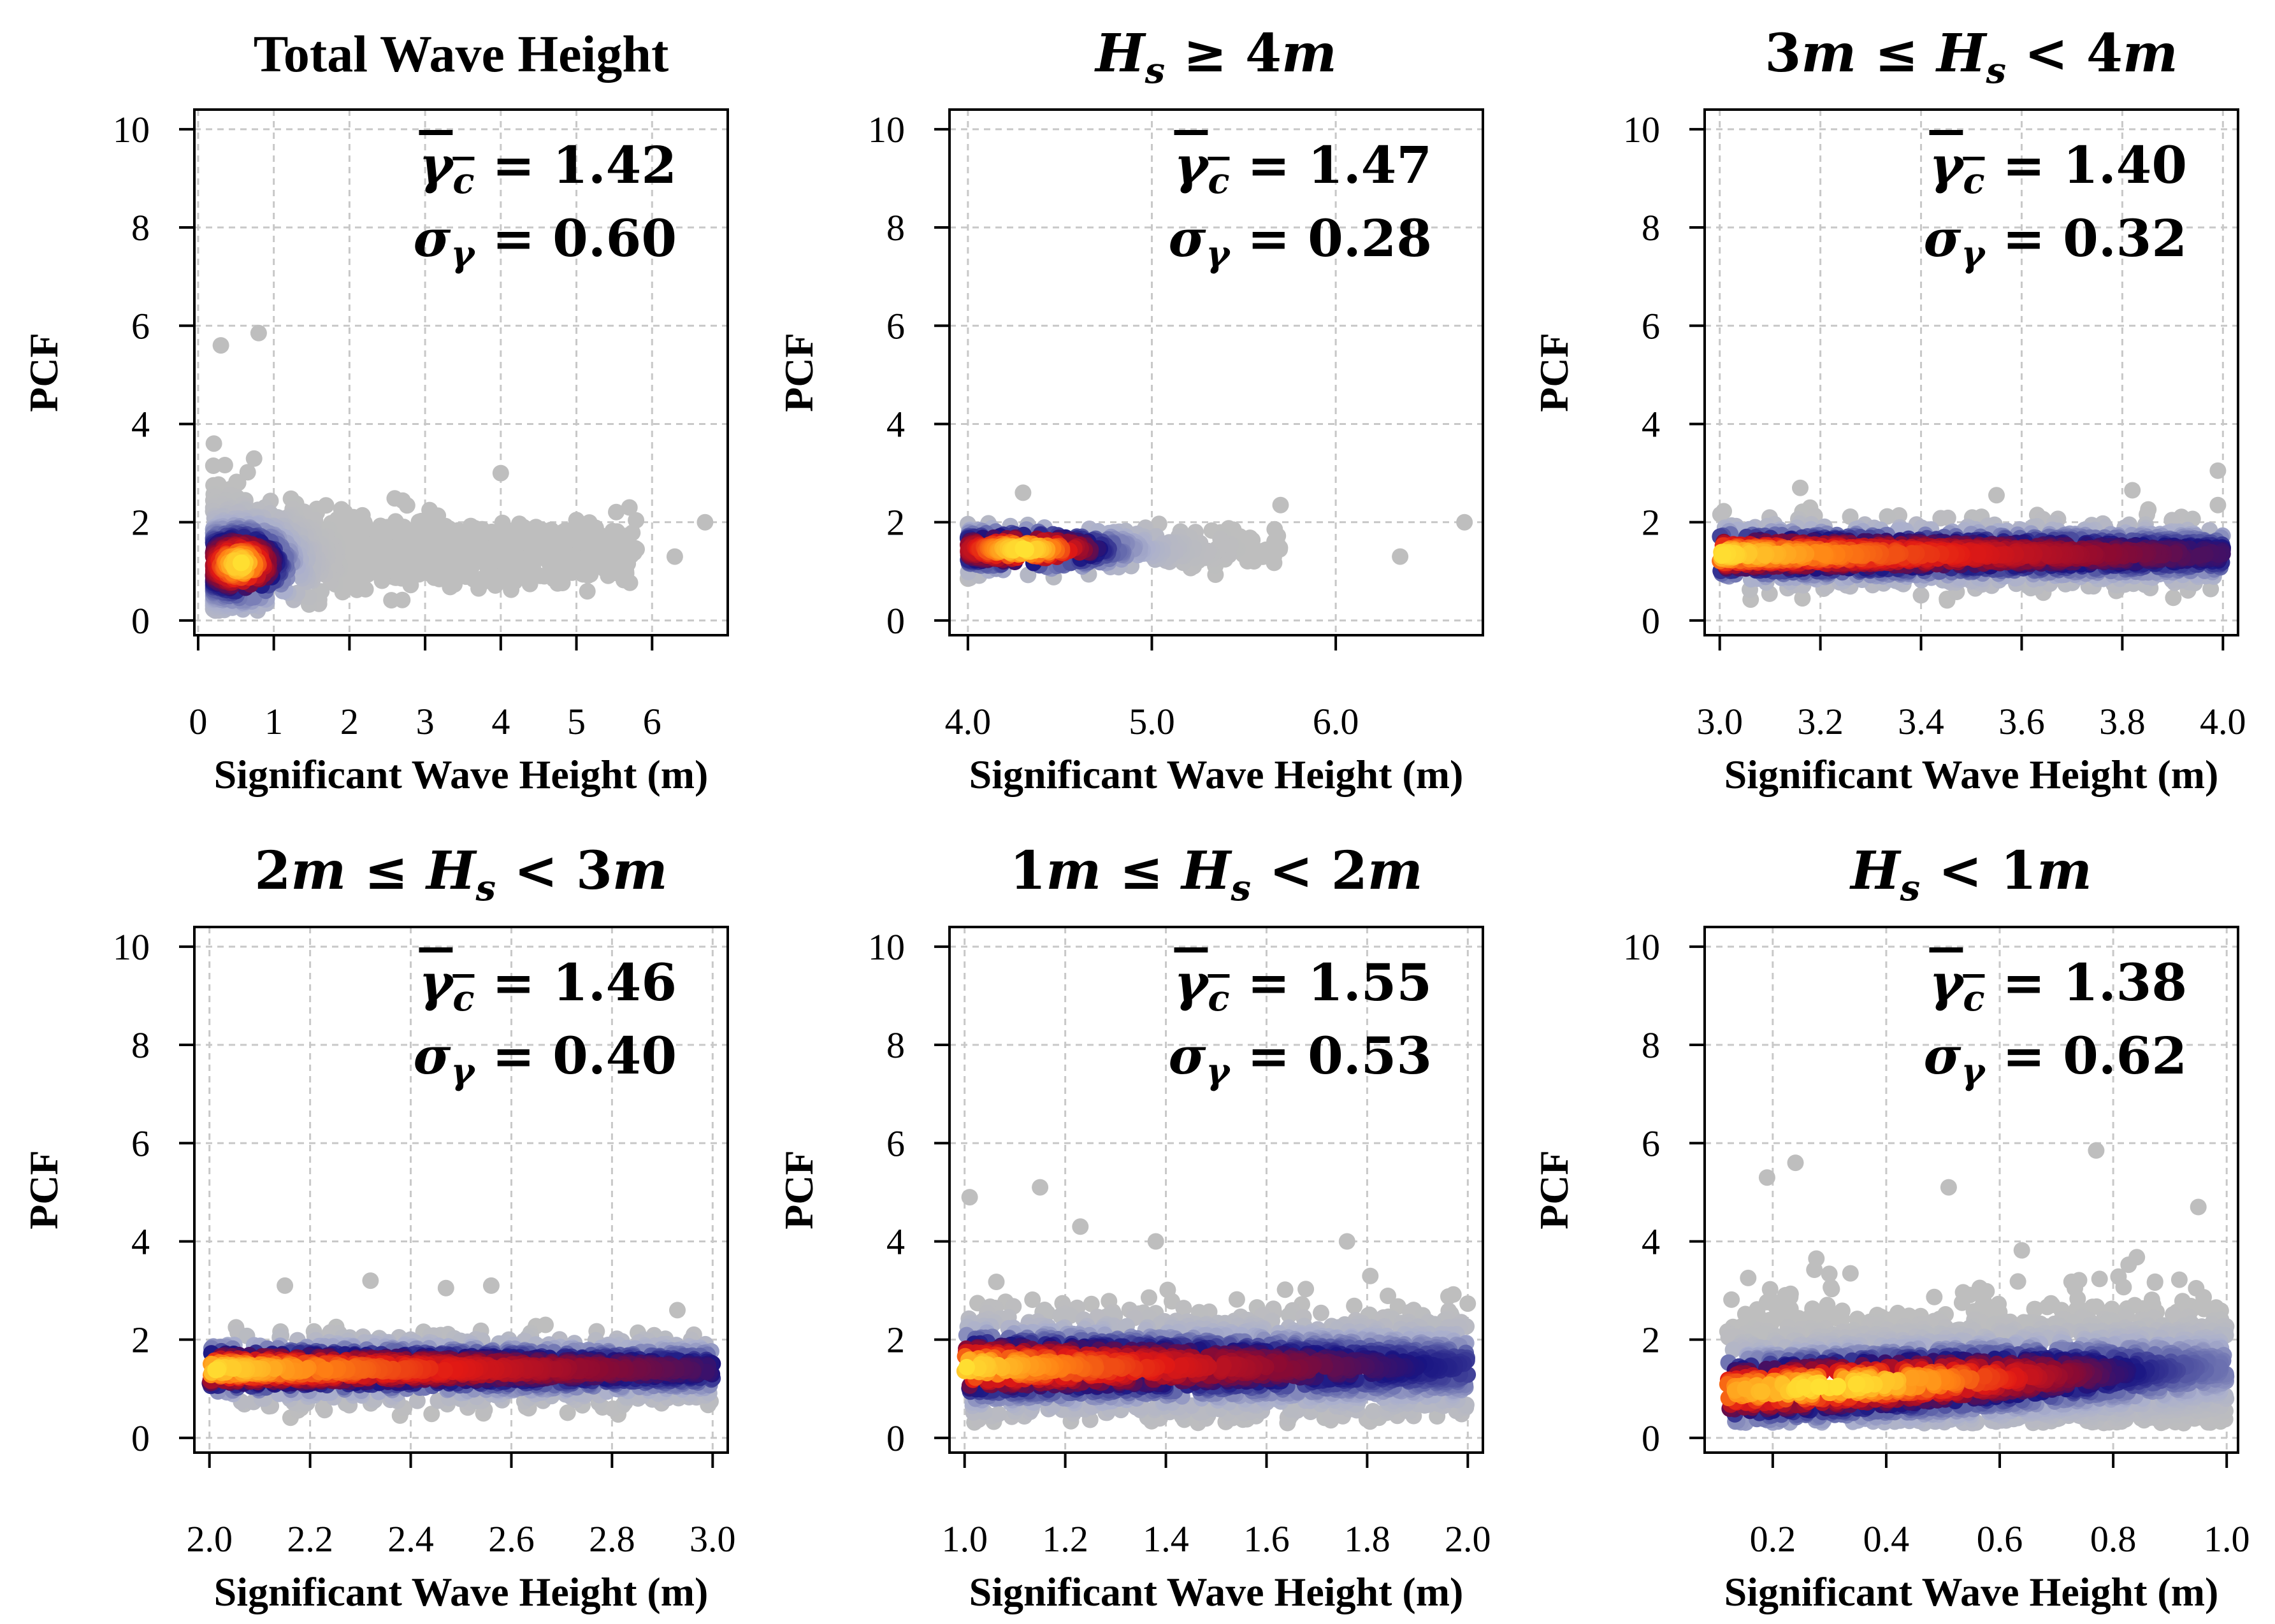  What do you see at coordinates (548, 168) in the screenshot?
I see `mean-statistic: γc = 1.42` at bounding box center [548, 168].